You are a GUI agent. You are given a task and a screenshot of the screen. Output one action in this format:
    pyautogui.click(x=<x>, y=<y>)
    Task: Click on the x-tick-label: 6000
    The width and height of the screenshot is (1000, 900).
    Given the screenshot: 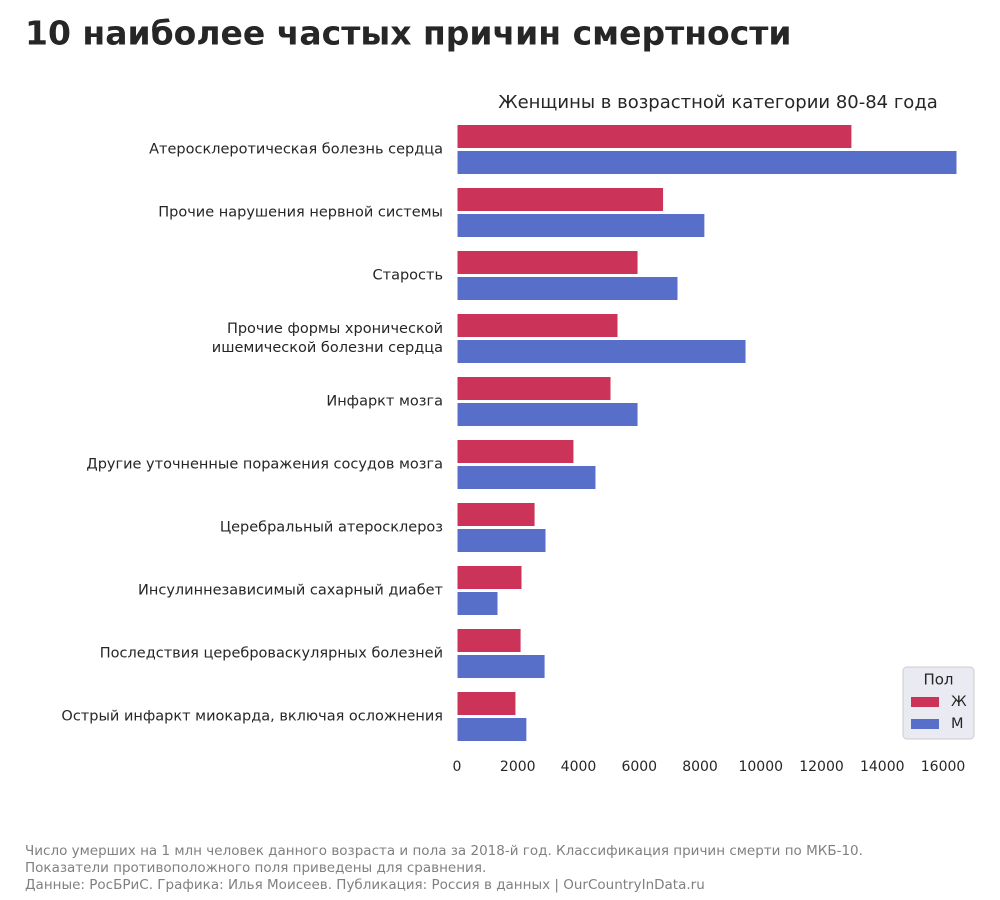 What is the action you would take?
    pyautogui.click(x=639, y=767)
    